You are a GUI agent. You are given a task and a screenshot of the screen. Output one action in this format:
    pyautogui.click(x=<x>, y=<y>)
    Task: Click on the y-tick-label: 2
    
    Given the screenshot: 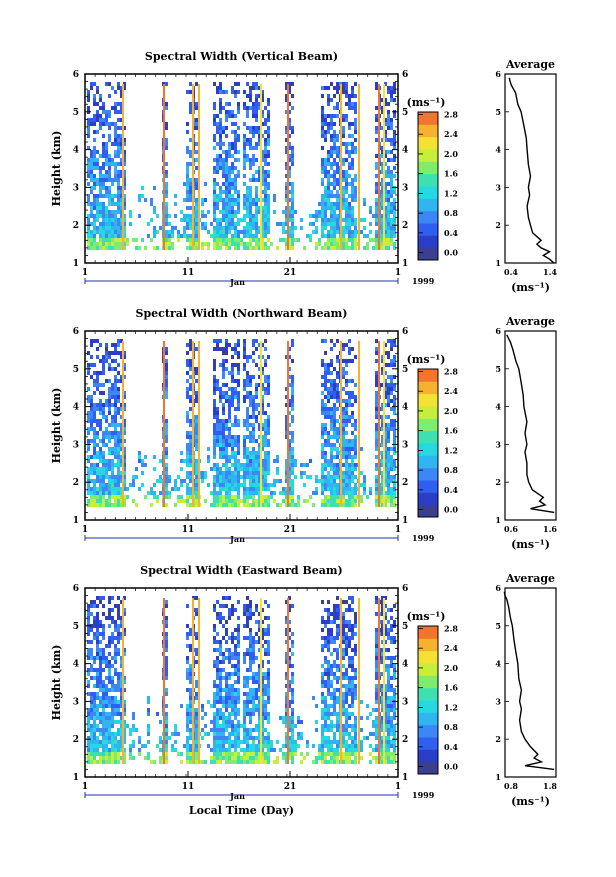 What is the action you would take?
    pyautogui.click(x=76, y=226)
    